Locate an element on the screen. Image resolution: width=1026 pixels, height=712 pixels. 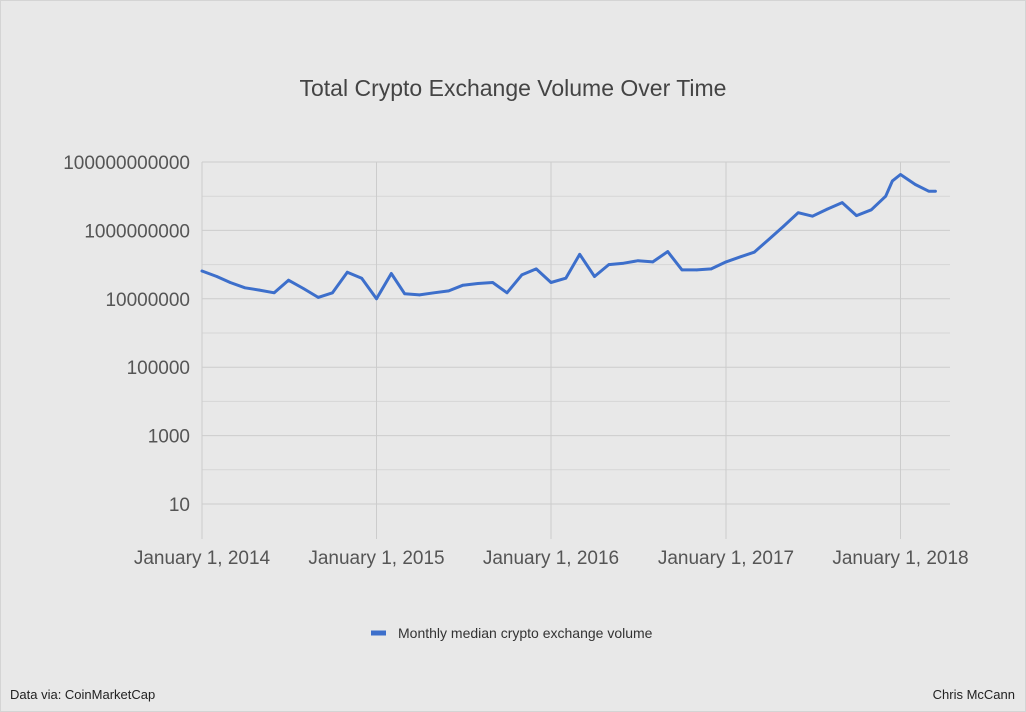
y-tick-label: 10 is located at coordinates (179, 505).